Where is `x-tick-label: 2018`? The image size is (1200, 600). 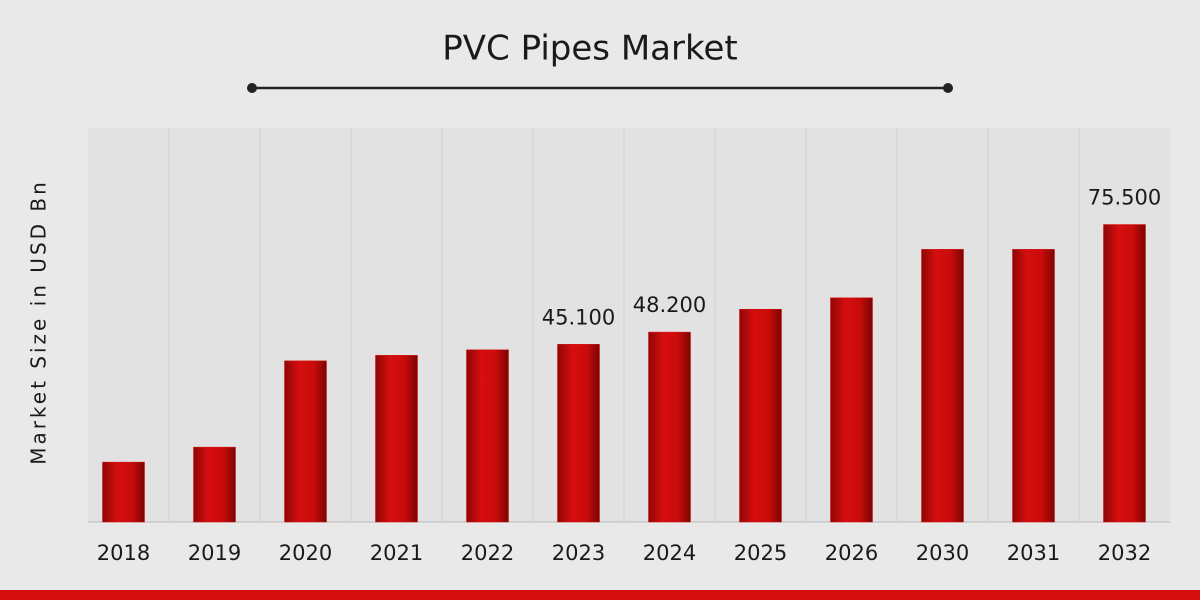 x-tick-label: 2018 is located at coordinates (123, 553).